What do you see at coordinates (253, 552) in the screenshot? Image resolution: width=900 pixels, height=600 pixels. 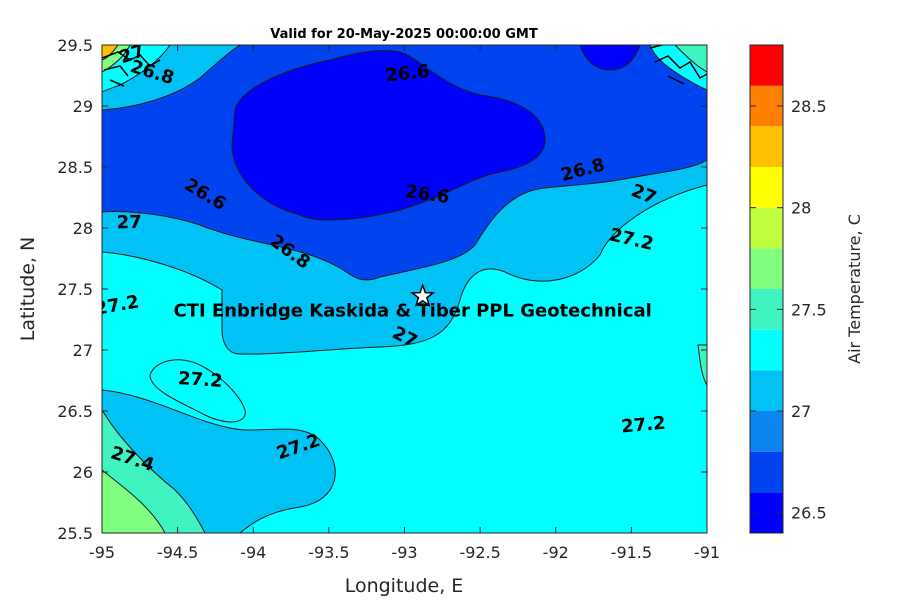 I see `x-tick-label: -94` at bounding box center [253, 552].